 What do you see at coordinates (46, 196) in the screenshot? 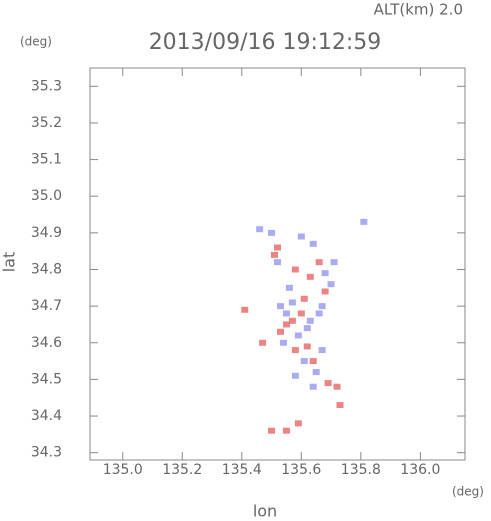
I see `y-tick-label: 35.0` at bounding box center [46, 196].